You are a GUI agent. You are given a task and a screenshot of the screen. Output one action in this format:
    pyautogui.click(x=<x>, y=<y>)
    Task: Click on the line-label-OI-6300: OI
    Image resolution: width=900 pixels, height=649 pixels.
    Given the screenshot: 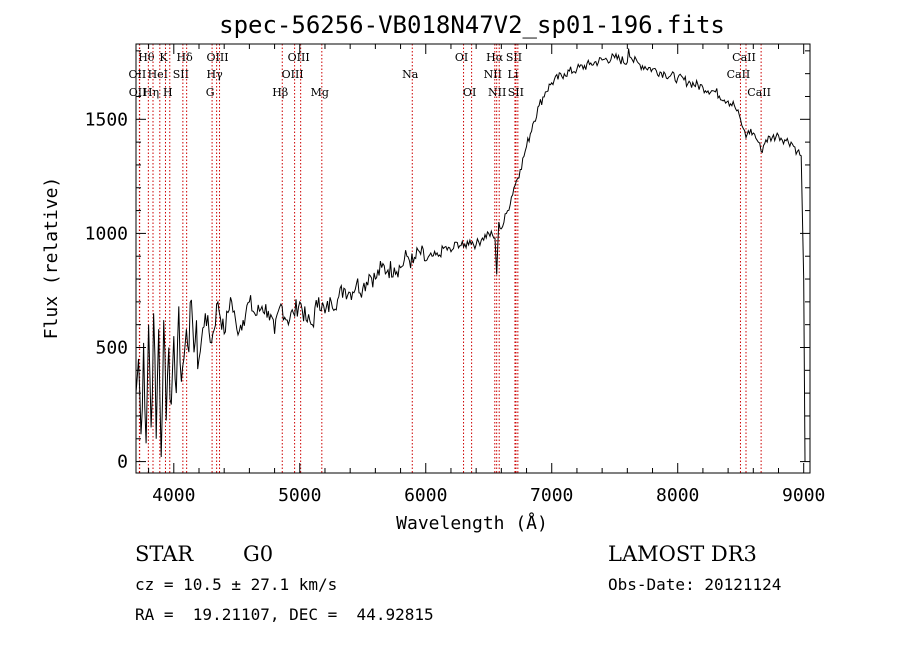 What is the action you would take?
    pyautogui.click(x=461, y=57)
    